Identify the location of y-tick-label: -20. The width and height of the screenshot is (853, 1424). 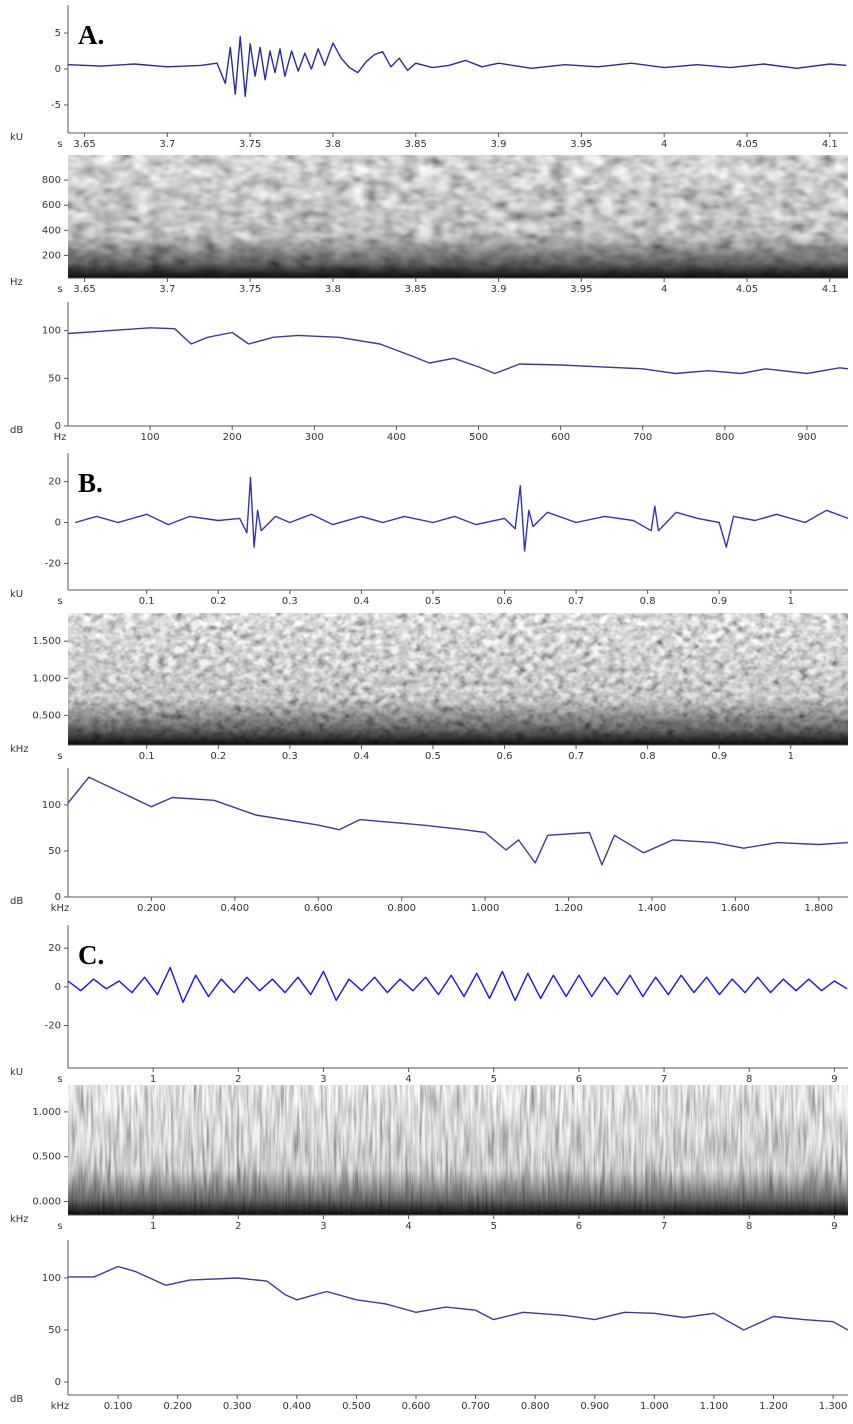
(53, 1025).